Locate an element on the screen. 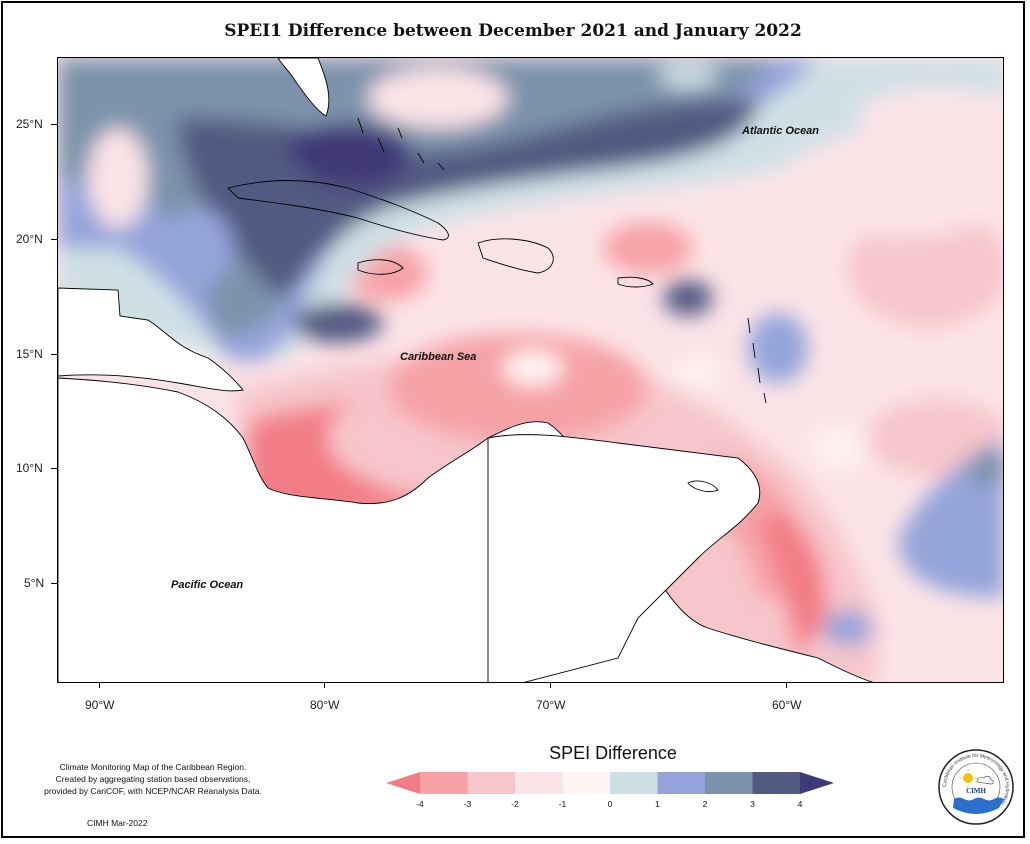 The height and width of the screenshot is (844, 1030). legend-tick-label: -1 is located at coordinates (562, 804).